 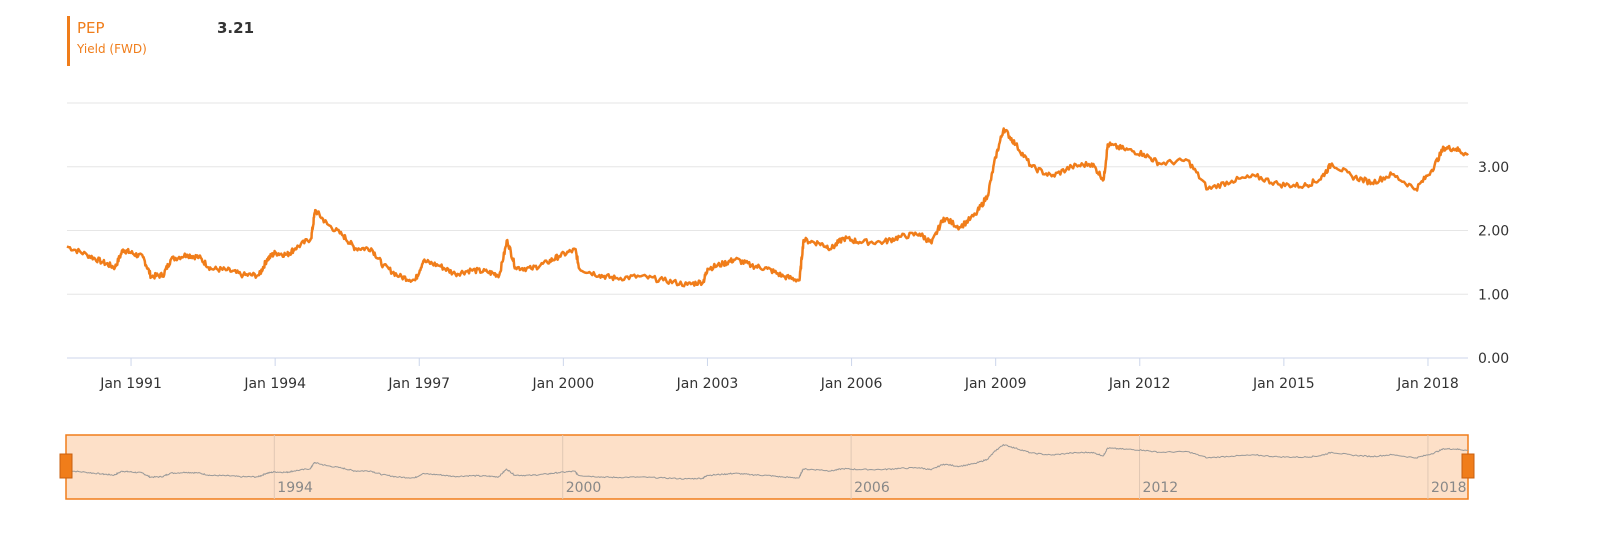 What do you see at coordinates (112, 49) in the screenshot?
I see `legend-metric: Yield (FWD)` at bounding box center [112, 49].